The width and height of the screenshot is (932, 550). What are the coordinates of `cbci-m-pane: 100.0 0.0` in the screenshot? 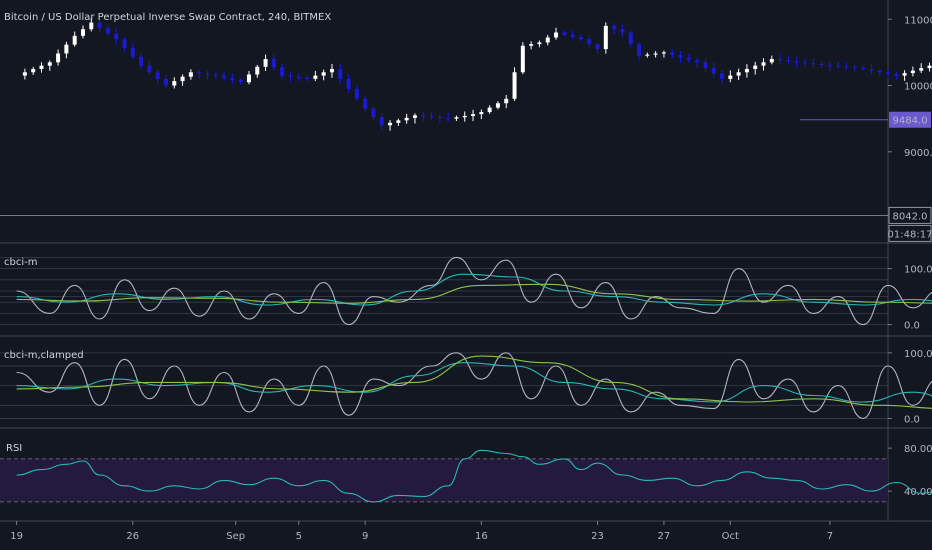 It's located at (466, 294).